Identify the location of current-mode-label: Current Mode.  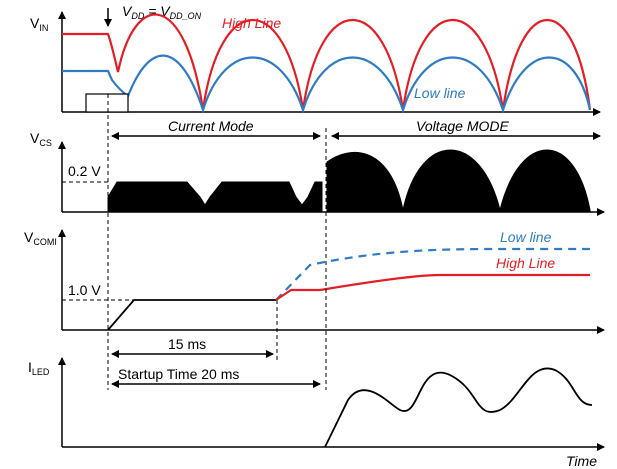
(211, 126).